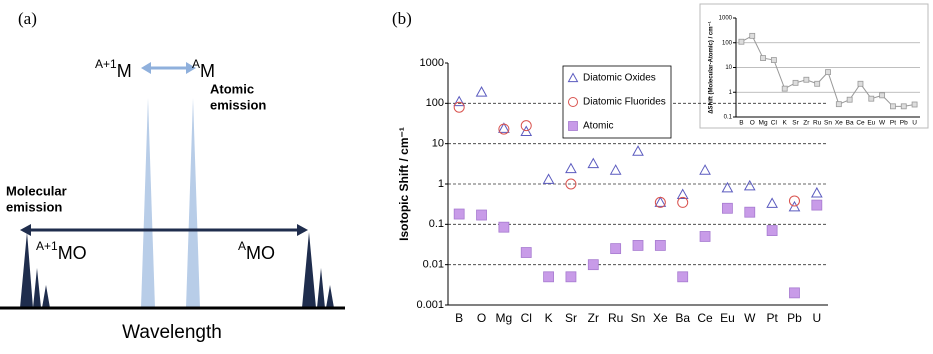 This screenshot has height=354, width=933. What do you see at coordinates (260, 253) in the screenshot?
I see `symbol: MO` at bounding box center [260, 253].